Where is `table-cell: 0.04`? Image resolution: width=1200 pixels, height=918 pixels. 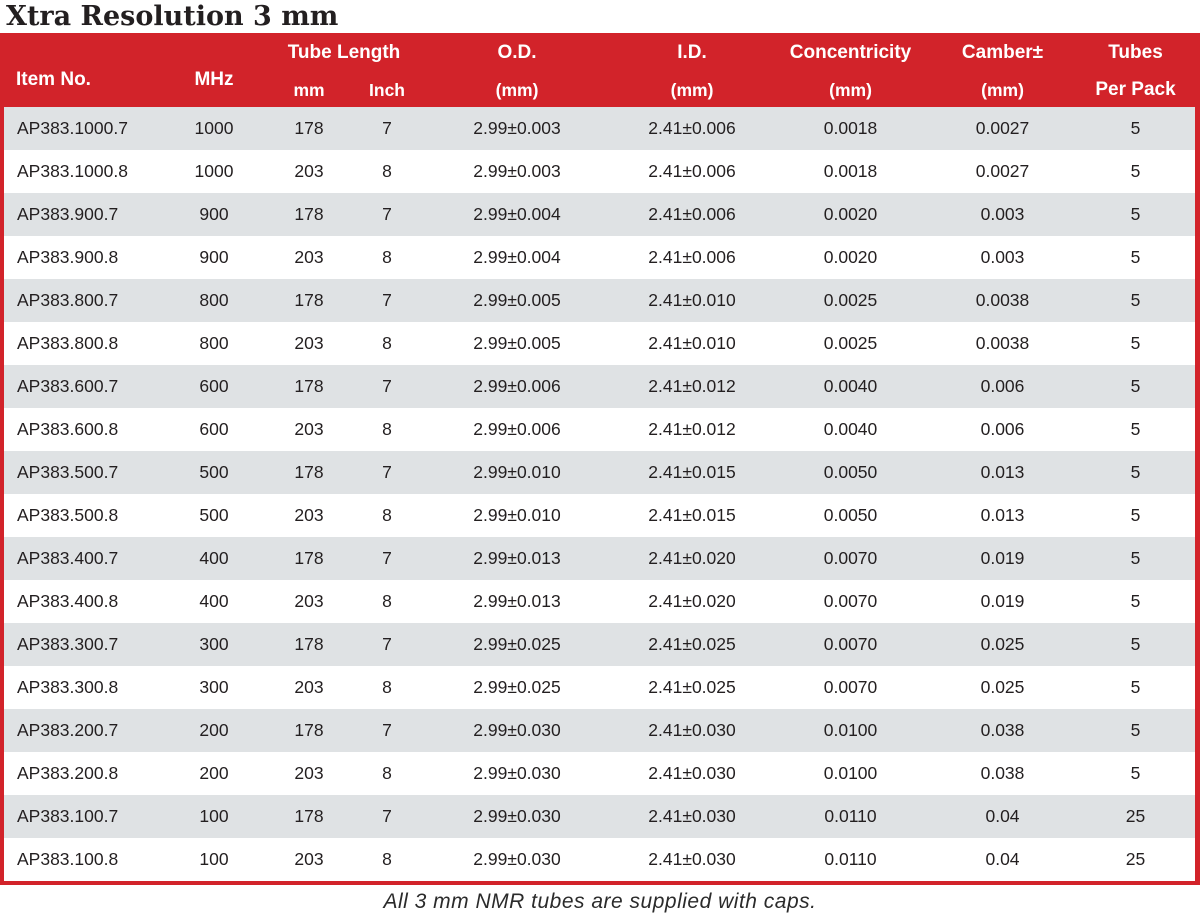 table-cell: 0.04 is located at coordinates (1003, 816).